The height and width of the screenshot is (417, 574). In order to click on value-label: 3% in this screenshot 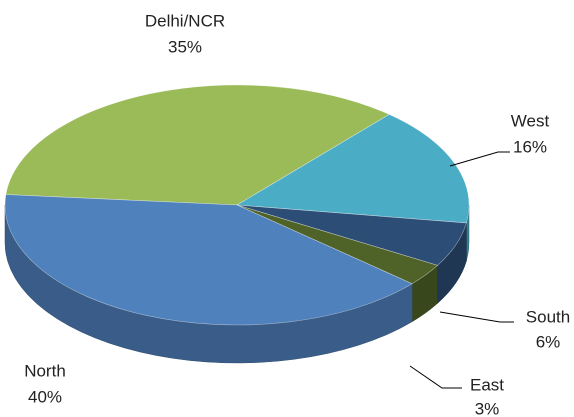, I will do `click(487, 408)`.